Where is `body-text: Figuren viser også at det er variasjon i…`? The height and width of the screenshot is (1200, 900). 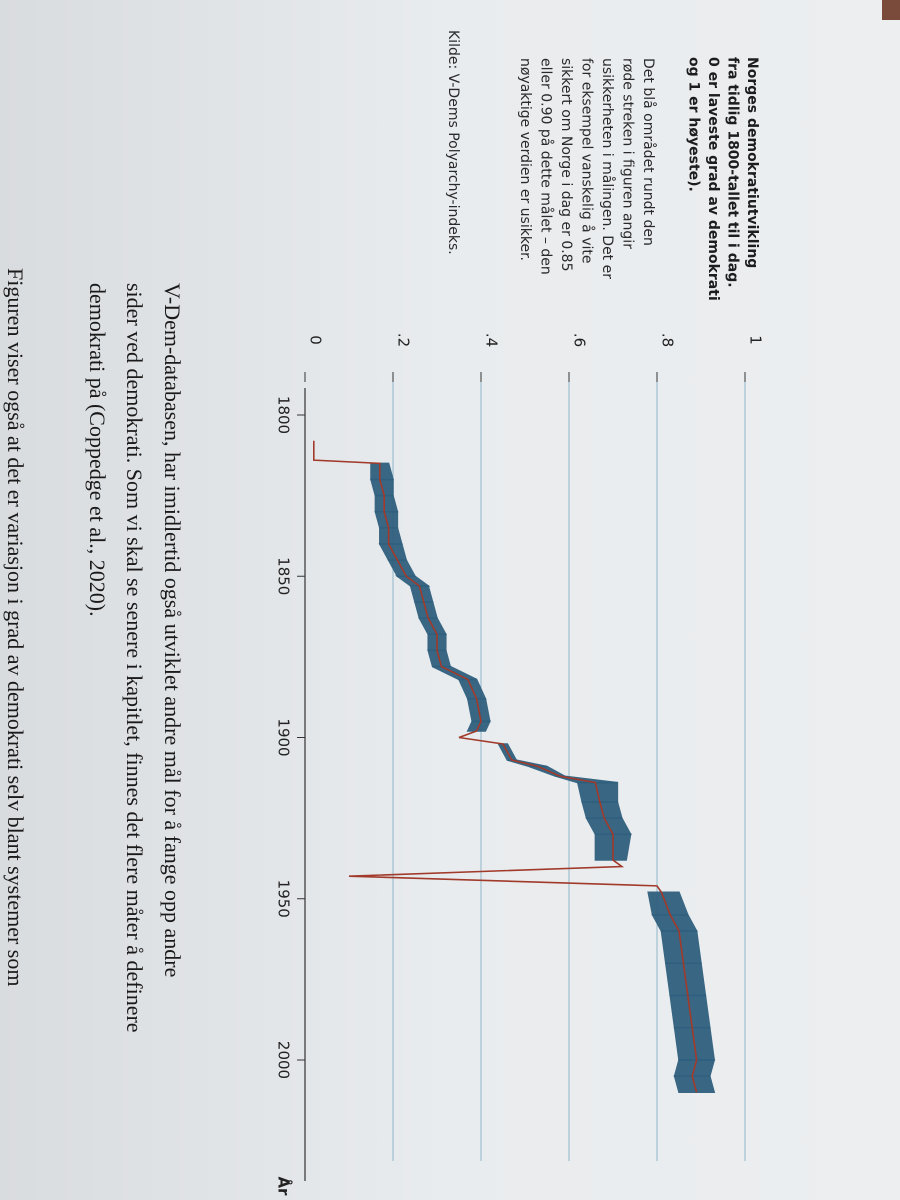 body-text: Figuren viser også at det er variasjon i… is located at coordinates (15, 627).